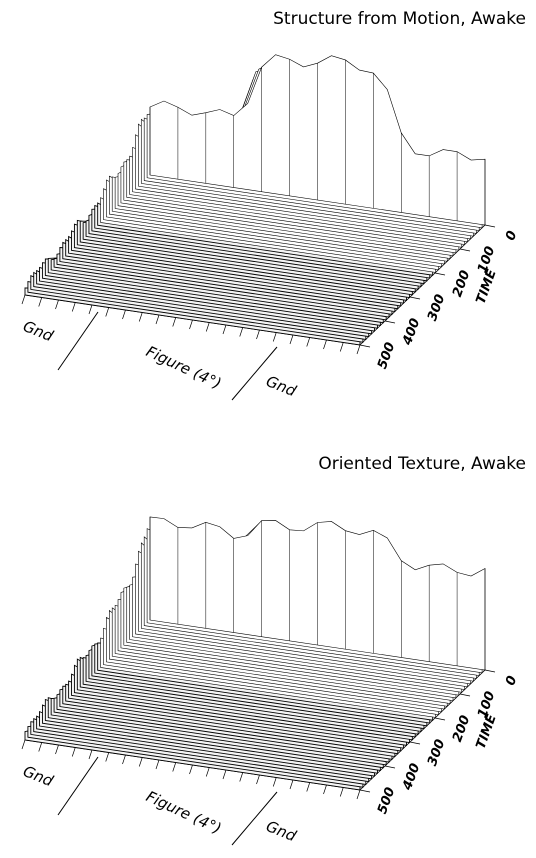  What do you see at coordinates (399, 19) in the screenshot?
I see `panel-title: Structure from Motion, Awake` at bounding box center [399, 19].